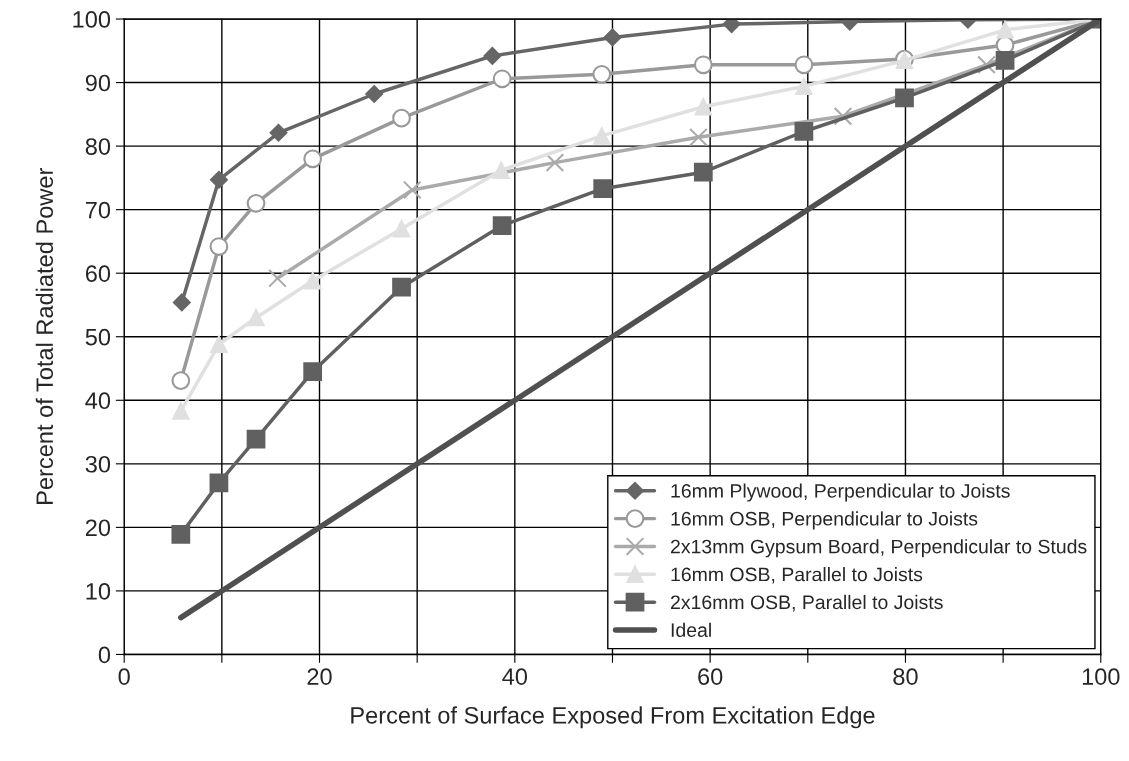 The width and height of the screenshot is (1129, 761). I want to click on y-tick-label: 40, so click(98, 401).